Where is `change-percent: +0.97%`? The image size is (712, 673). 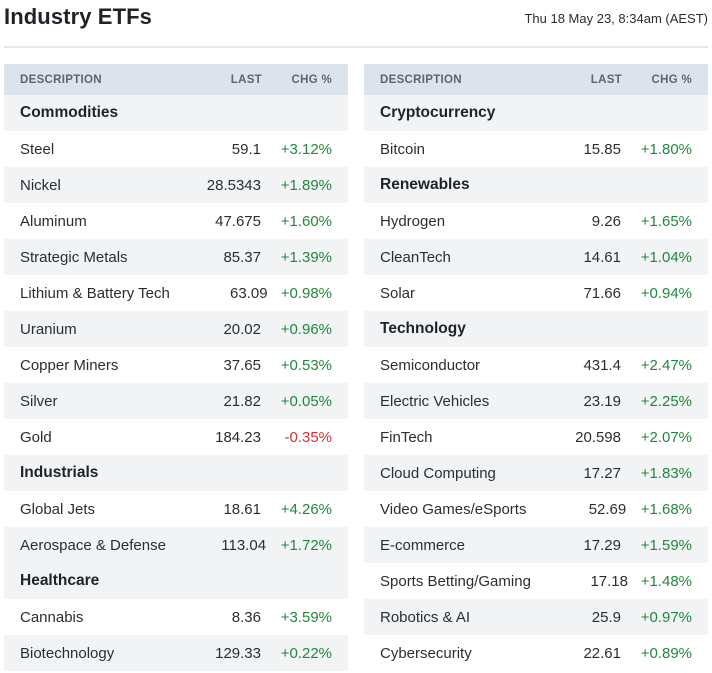 change-percent: +0.97% is located at coordinates (666, 617).